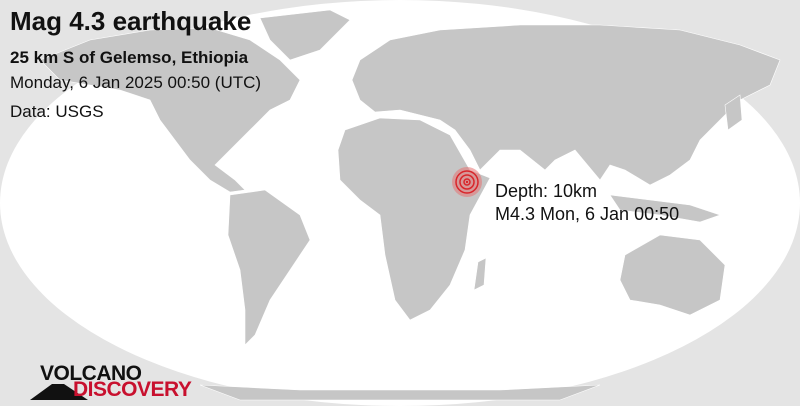 Image resolution: width=800 pixels, height=406 pixels. What do you see at coordinates (305, 35) in the screenshot?
I see `greenland` at bounding box center [305, 35].